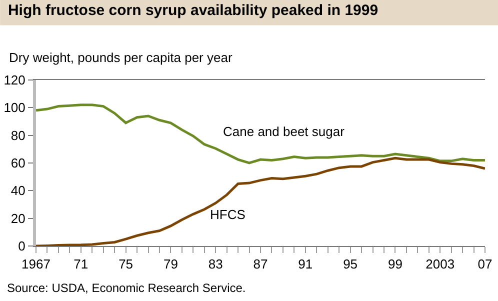 This screenshot has width=498, height=301. Describe the element at coordinates (36, 264) in the screenshot. I see `x-tick-label: 1967` at that location.